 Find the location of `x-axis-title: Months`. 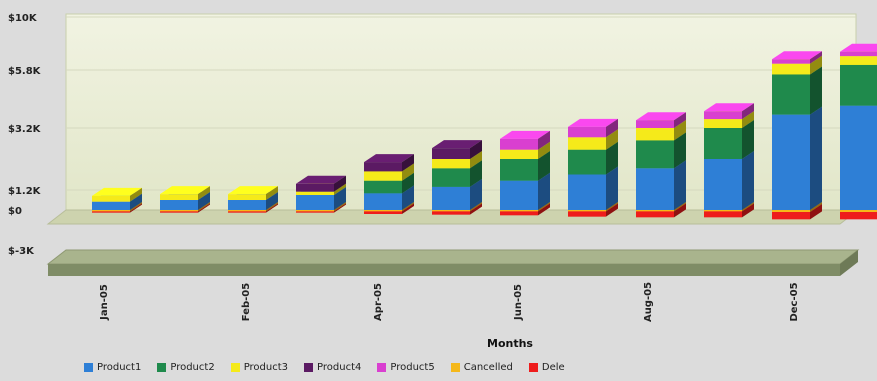

x-axis-title: Months is located at coordinates (510, 343).